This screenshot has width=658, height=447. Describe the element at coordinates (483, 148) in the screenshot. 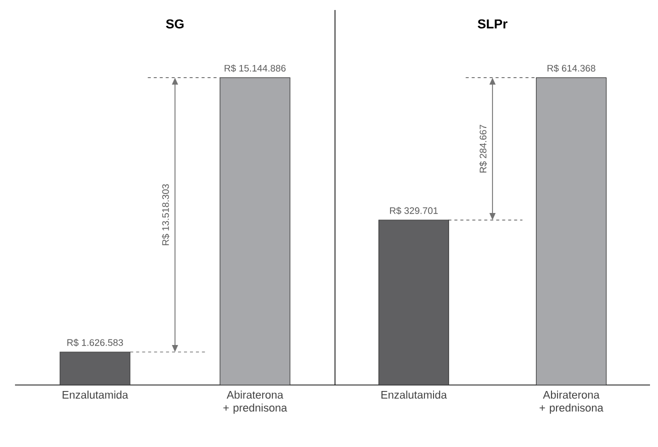

I see `annotation: R$ 284.667` at that location.